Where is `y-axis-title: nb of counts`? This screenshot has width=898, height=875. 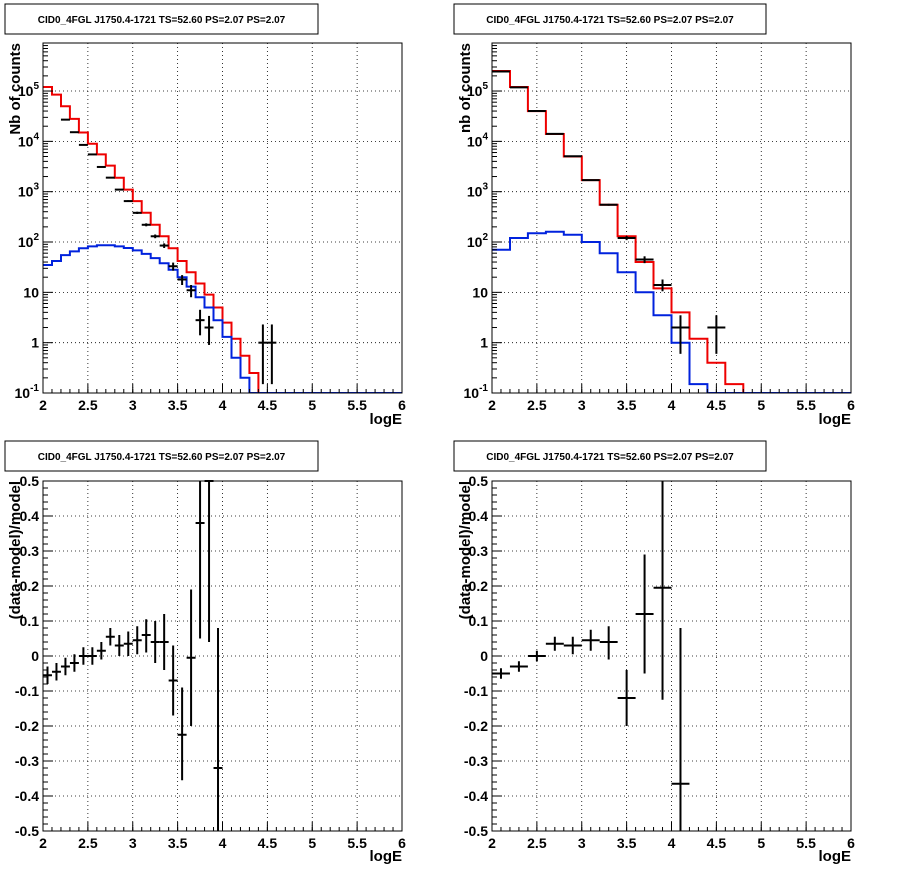 y-axis-title: nb of counts is located at coordinates (465, 88).